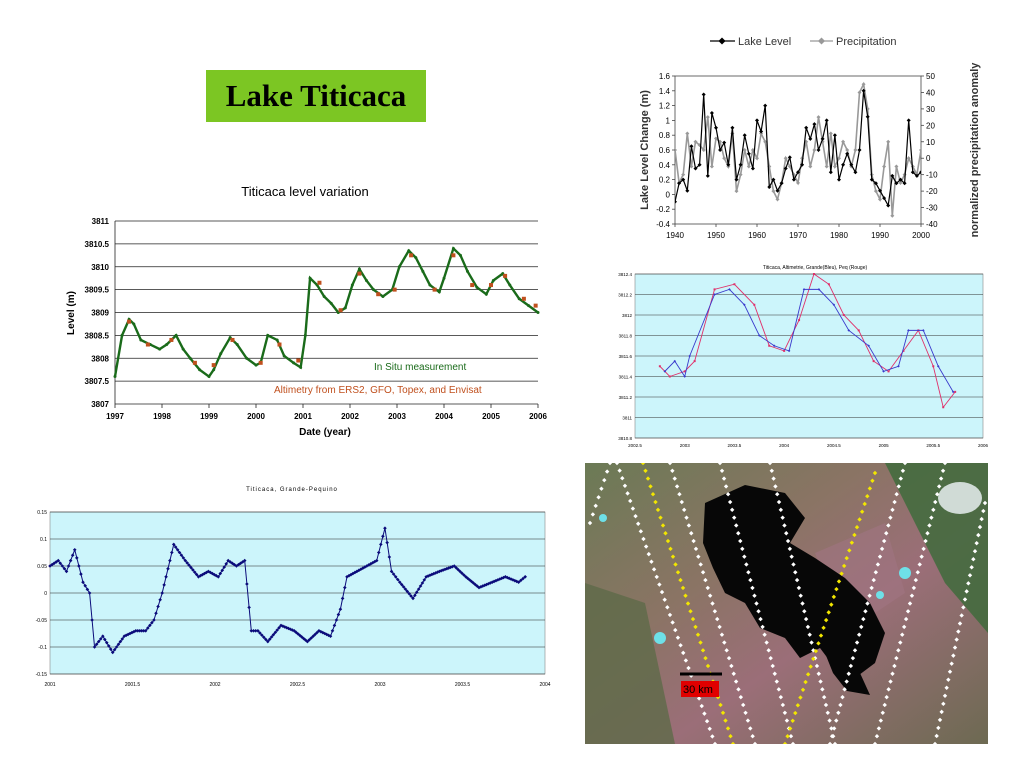 The image size is (1024, 768). Describe the element at coordinates (45, 594) in the screenshot. I see `y-tick-label: 0` at that location.